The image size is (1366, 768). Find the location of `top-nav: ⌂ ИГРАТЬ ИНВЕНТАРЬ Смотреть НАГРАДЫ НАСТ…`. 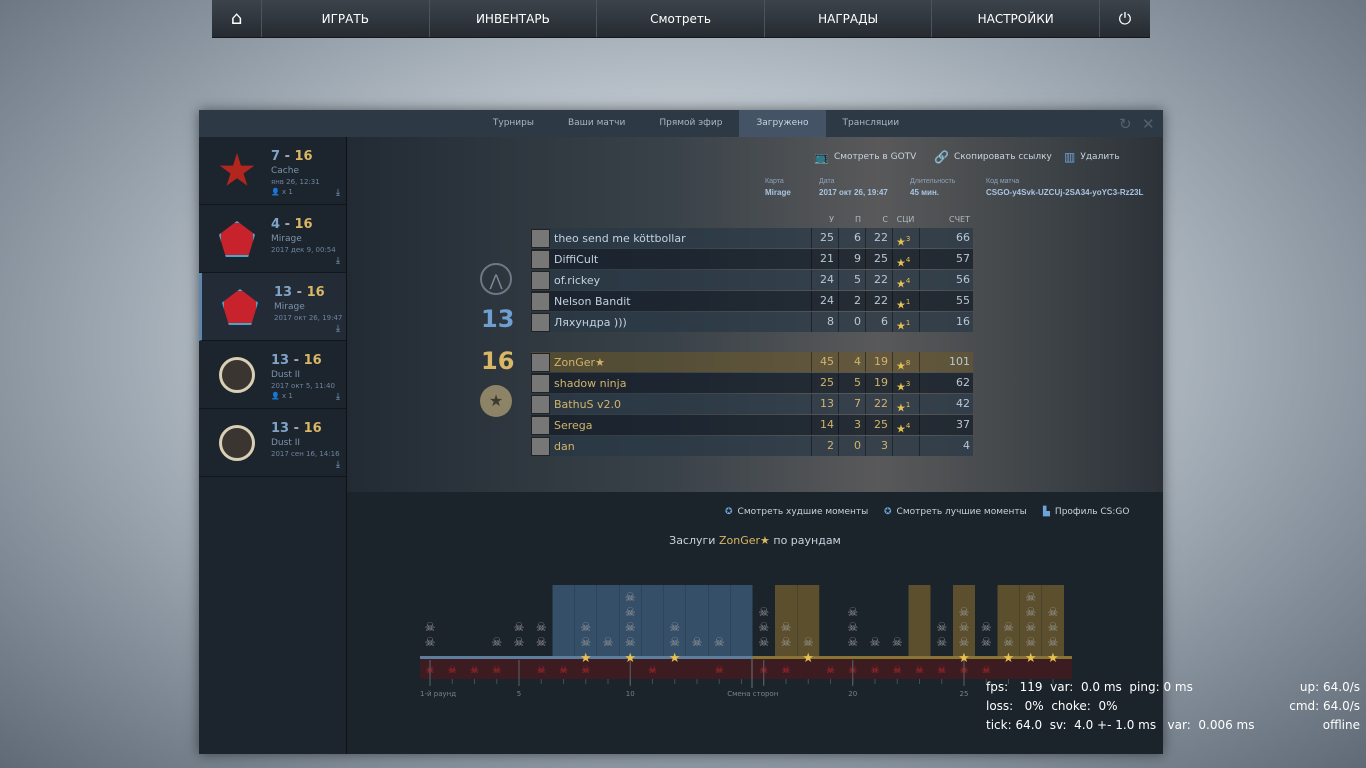

top-nav: ⌂ ИГРАТЬ ИНВЕНТАРЬ Смотреть НАГРАДЫ НАСТ… is located at coordinates (681, 19).